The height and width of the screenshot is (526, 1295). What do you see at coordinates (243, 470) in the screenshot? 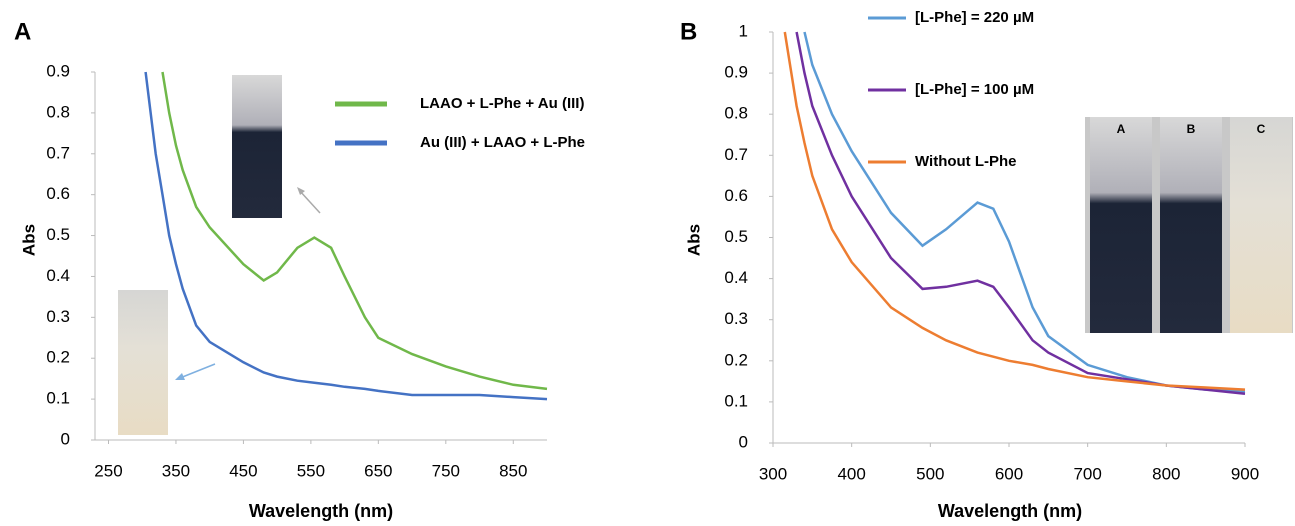
I see `x-tick-label: 450` at bounding box center [243, 470].